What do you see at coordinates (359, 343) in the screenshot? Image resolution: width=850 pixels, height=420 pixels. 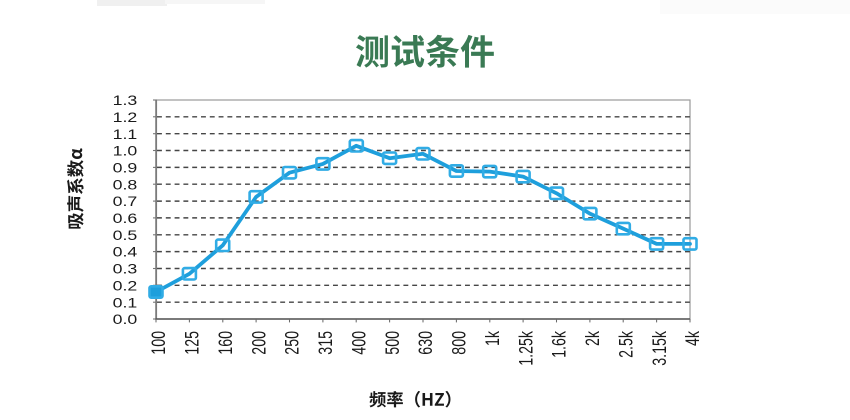 I see `svg-text: 400` at bounding box center [359, 343].